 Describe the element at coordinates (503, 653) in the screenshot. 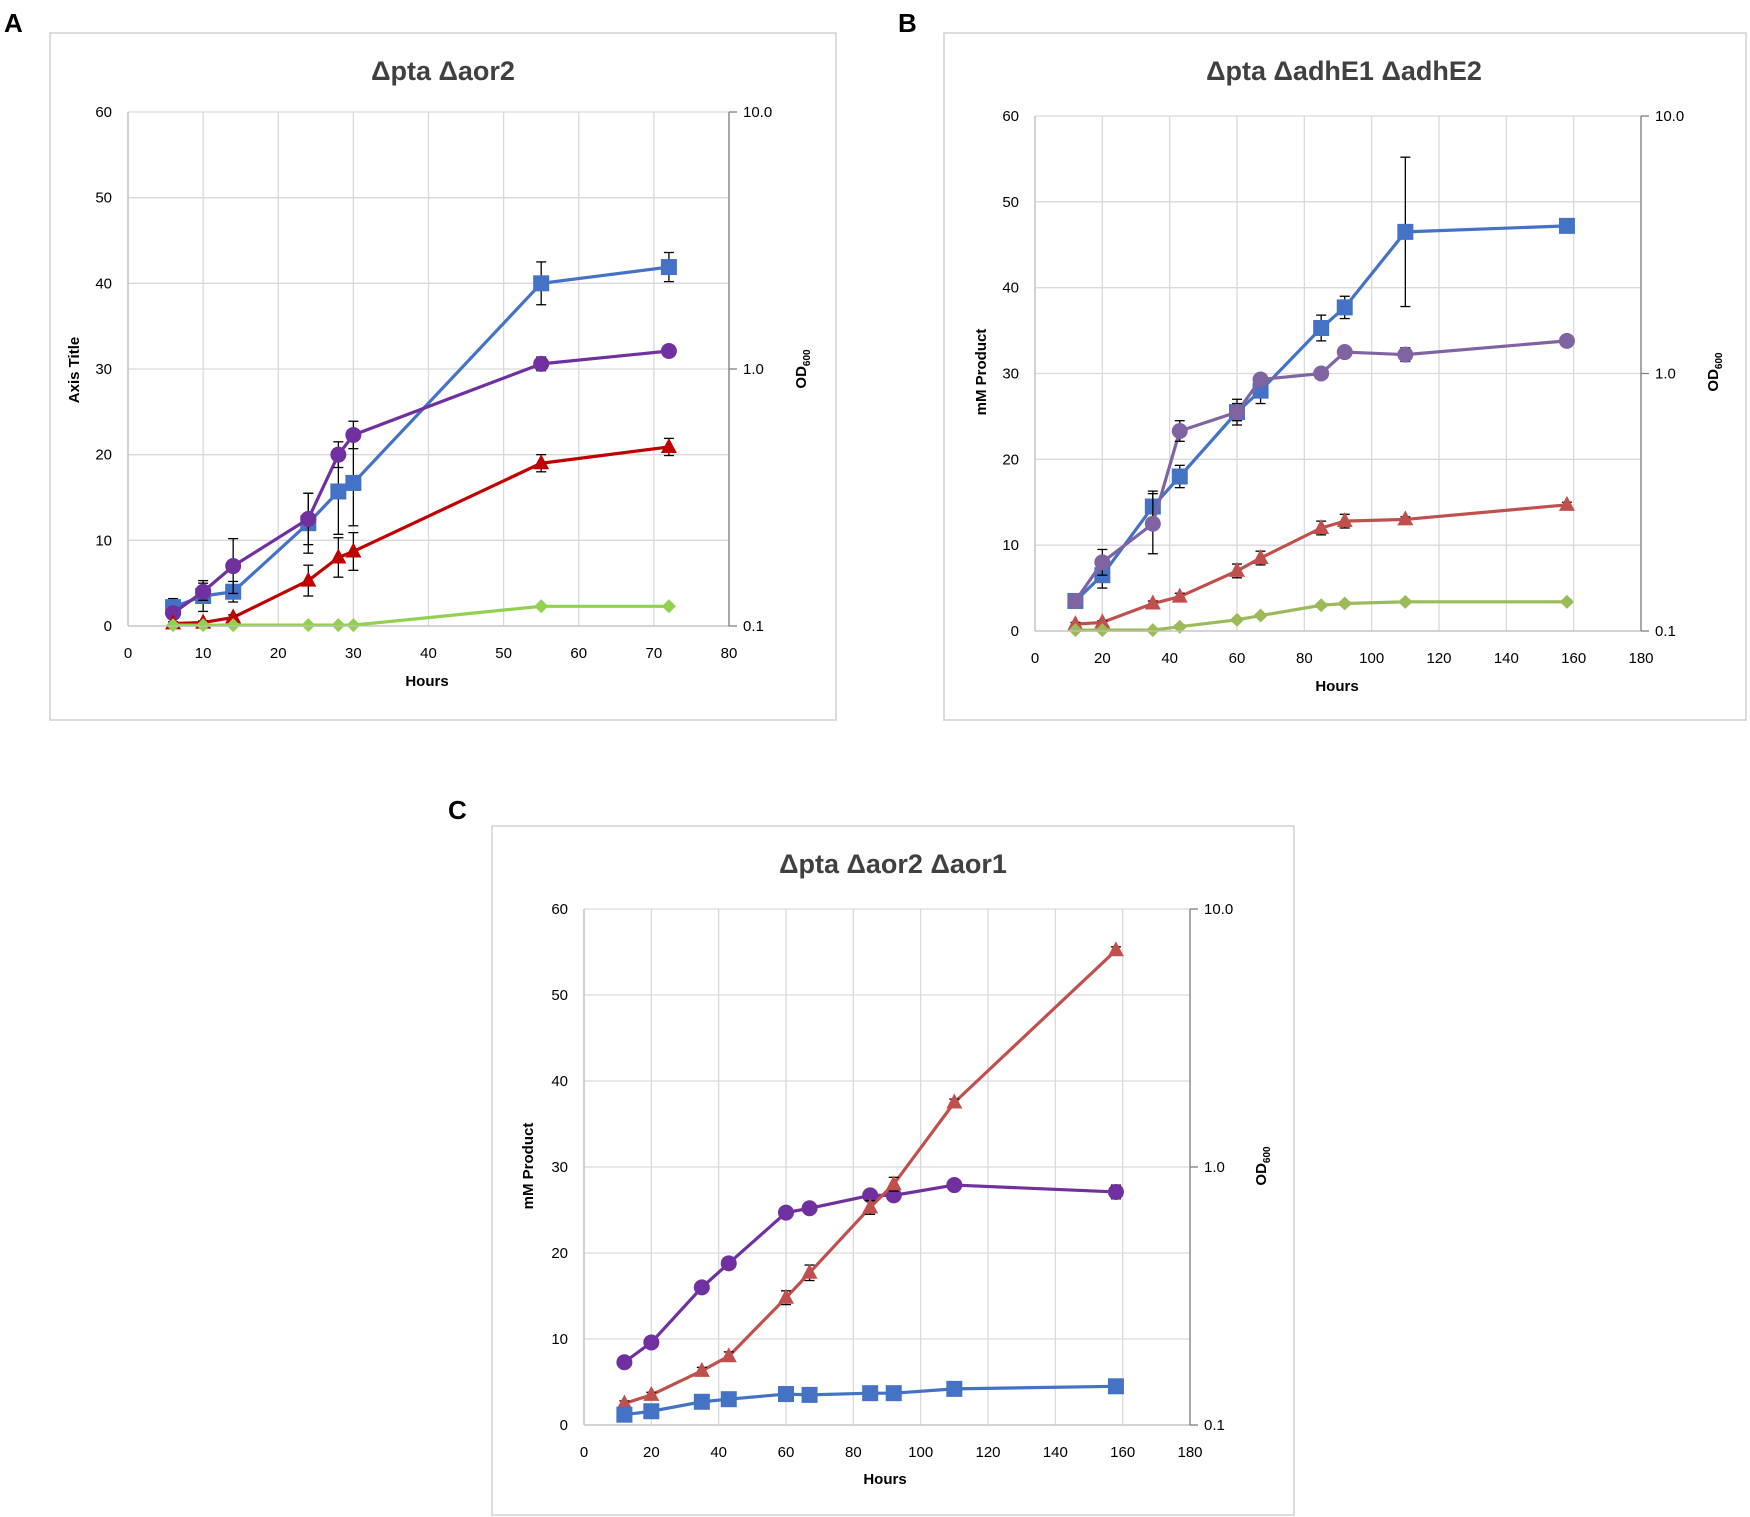

I see `x-tick-label: 50` at that location.